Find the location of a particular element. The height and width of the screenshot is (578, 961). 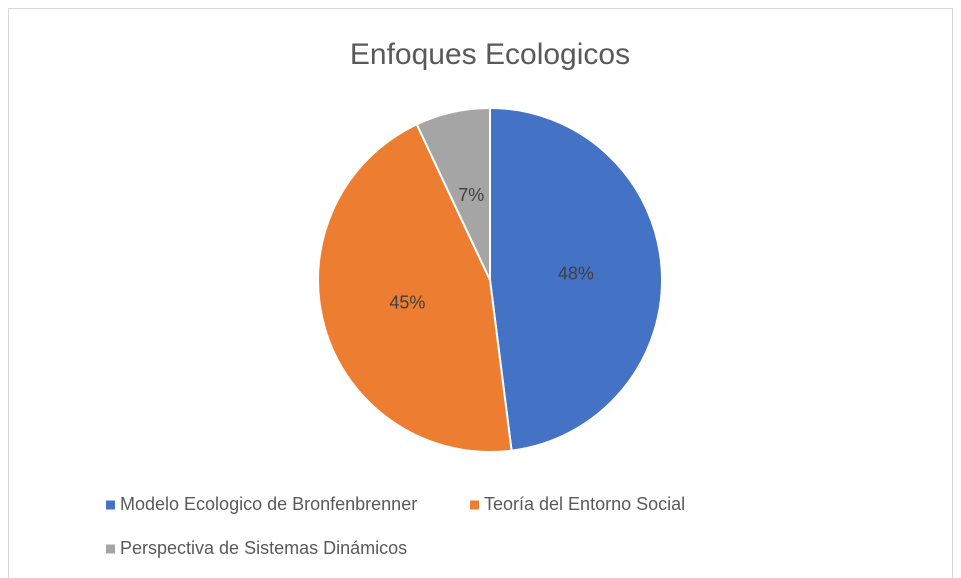

legend-label: Perspectiva de Sistemas Dinámicos is located at coordinates (263, 548).